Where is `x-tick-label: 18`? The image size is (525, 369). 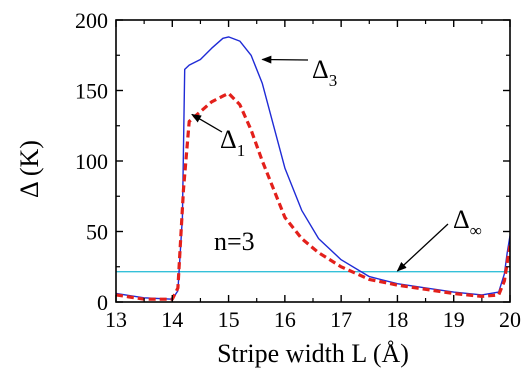
x-tick-label: 18 is located at coordinates (397, 319).